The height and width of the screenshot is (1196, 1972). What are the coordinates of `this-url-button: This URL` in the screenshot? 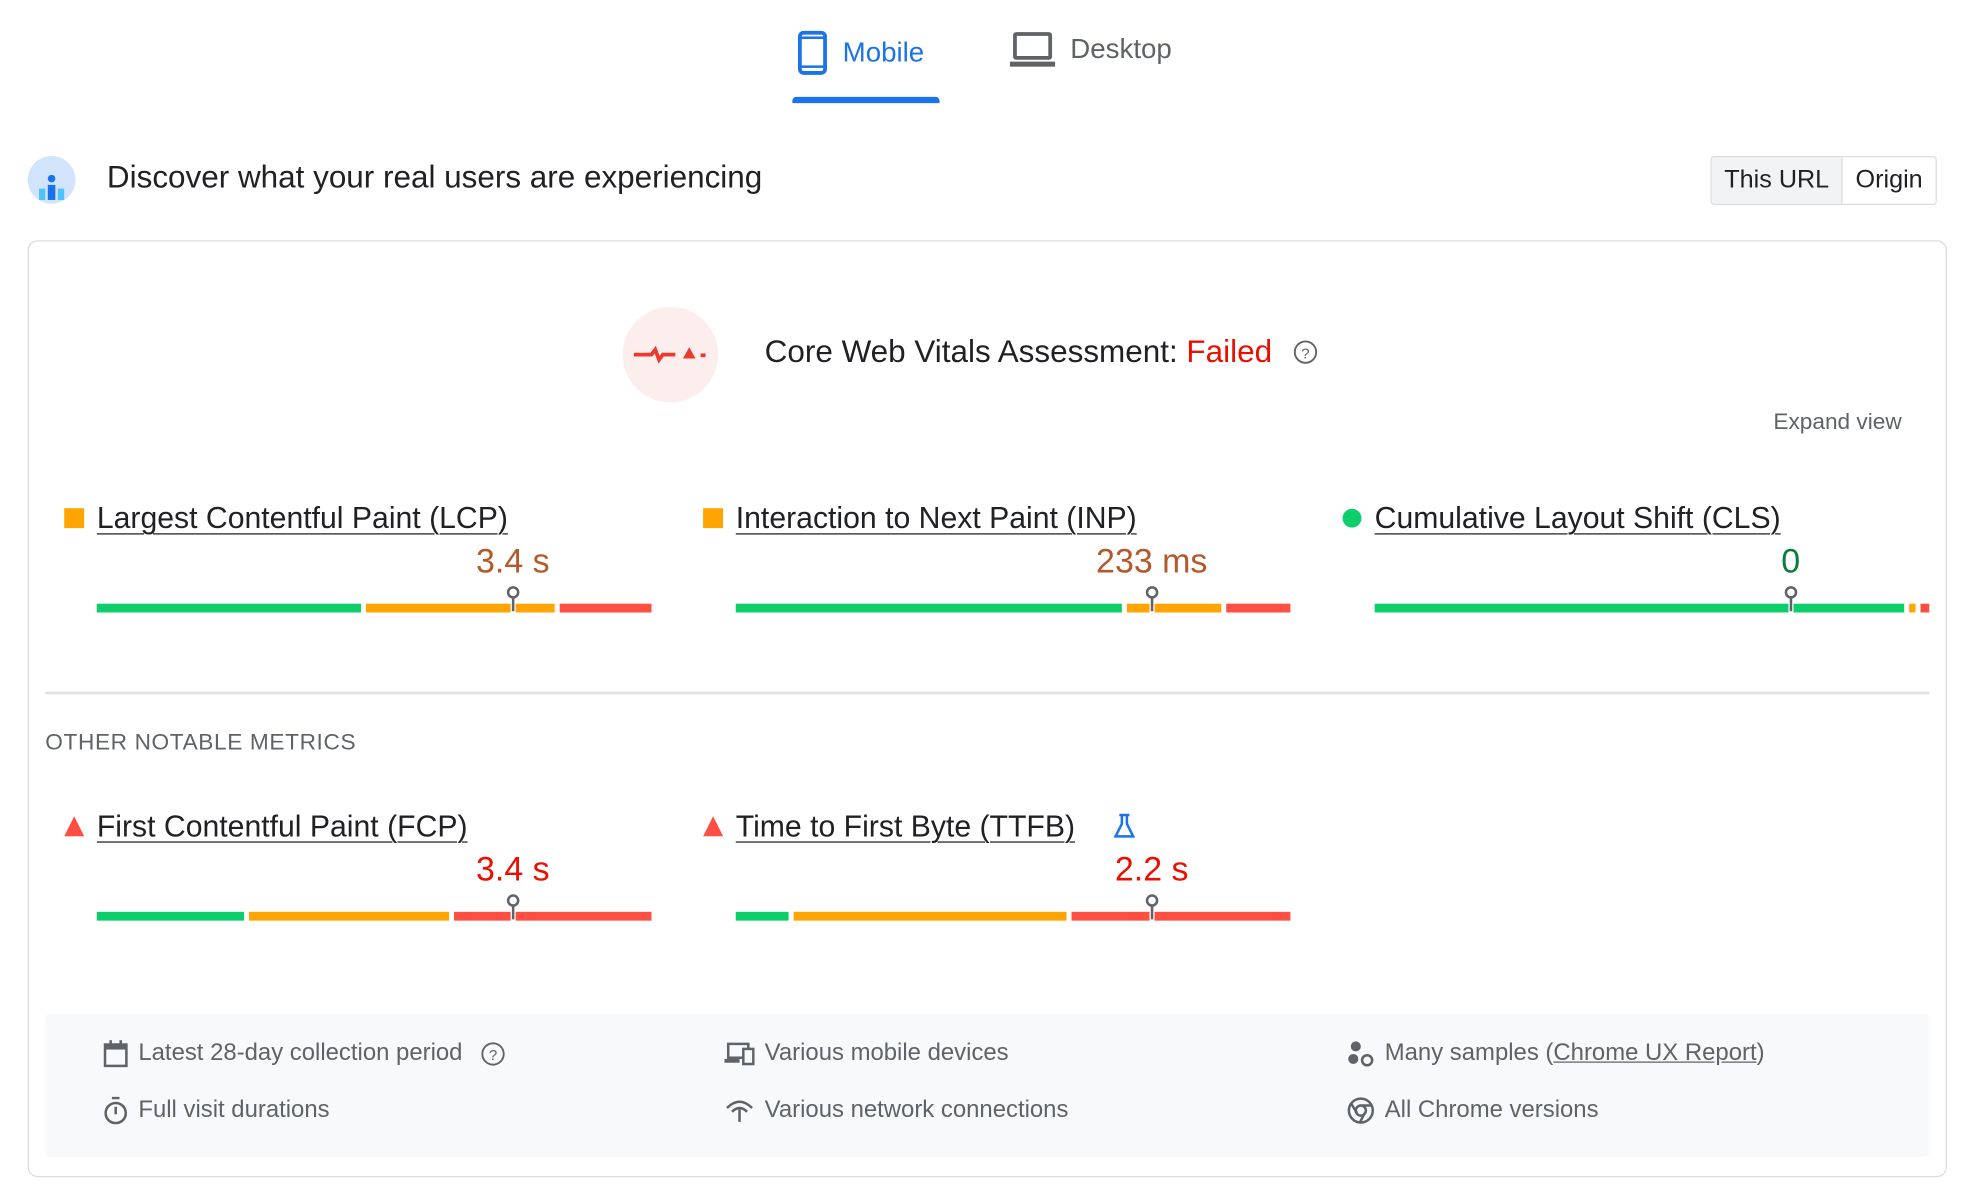 It's located at (1777, 180).